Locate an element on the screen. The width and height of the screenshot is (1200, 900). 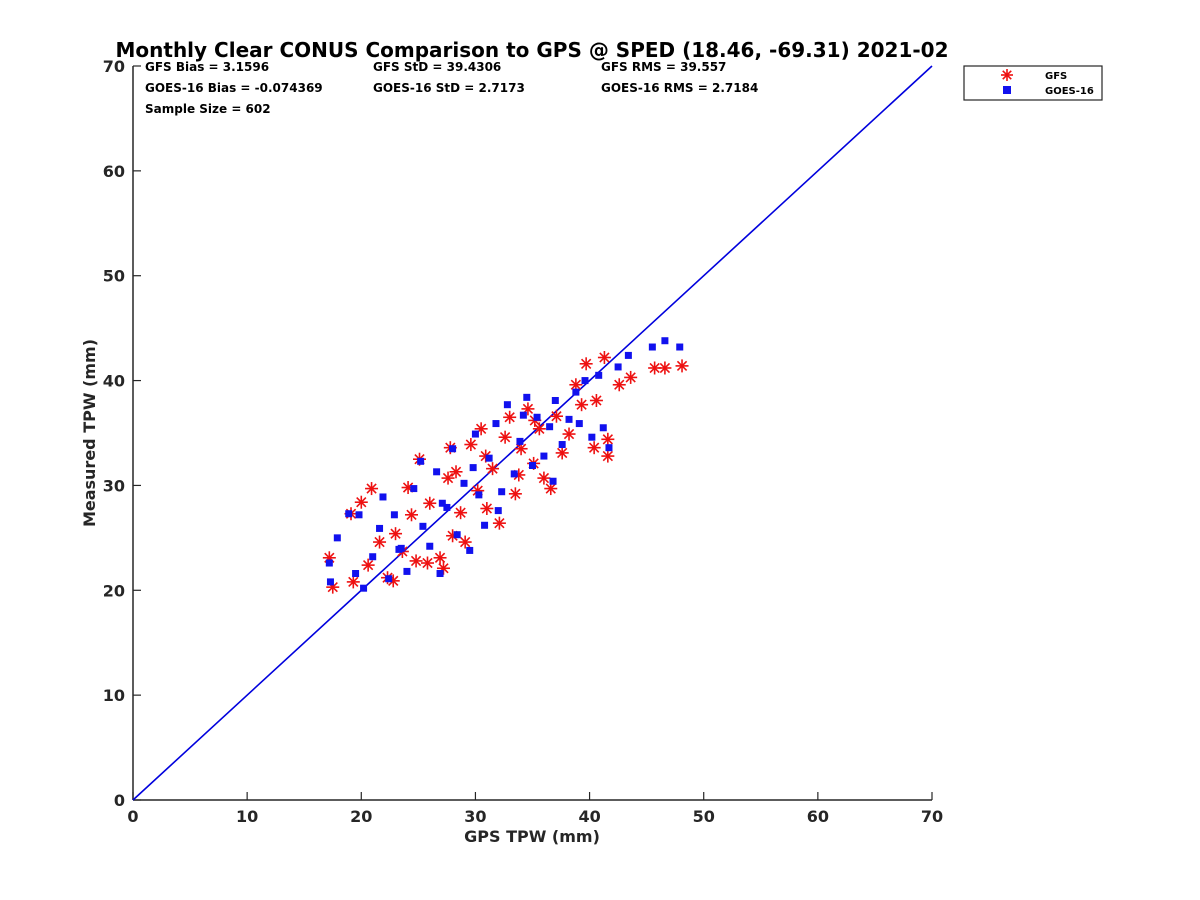
legend: GFS GOES-16 is located at coordinates (1033, 83).